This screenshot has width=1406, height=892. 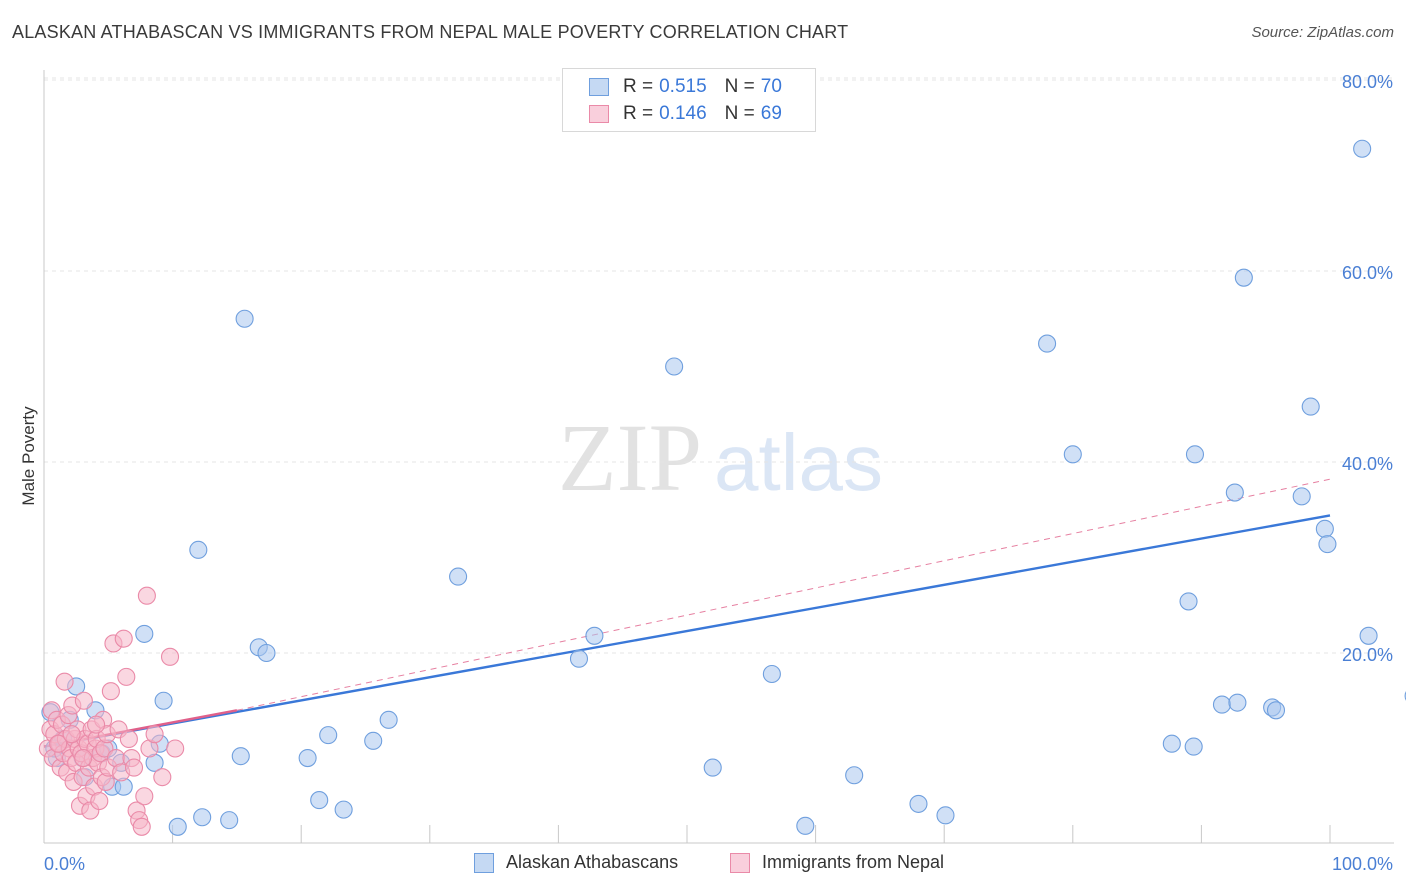 I want to click on correlation-legend: R = 0.515 N = 70 R = 0.146 N = 69, so click(x=689, y=100).